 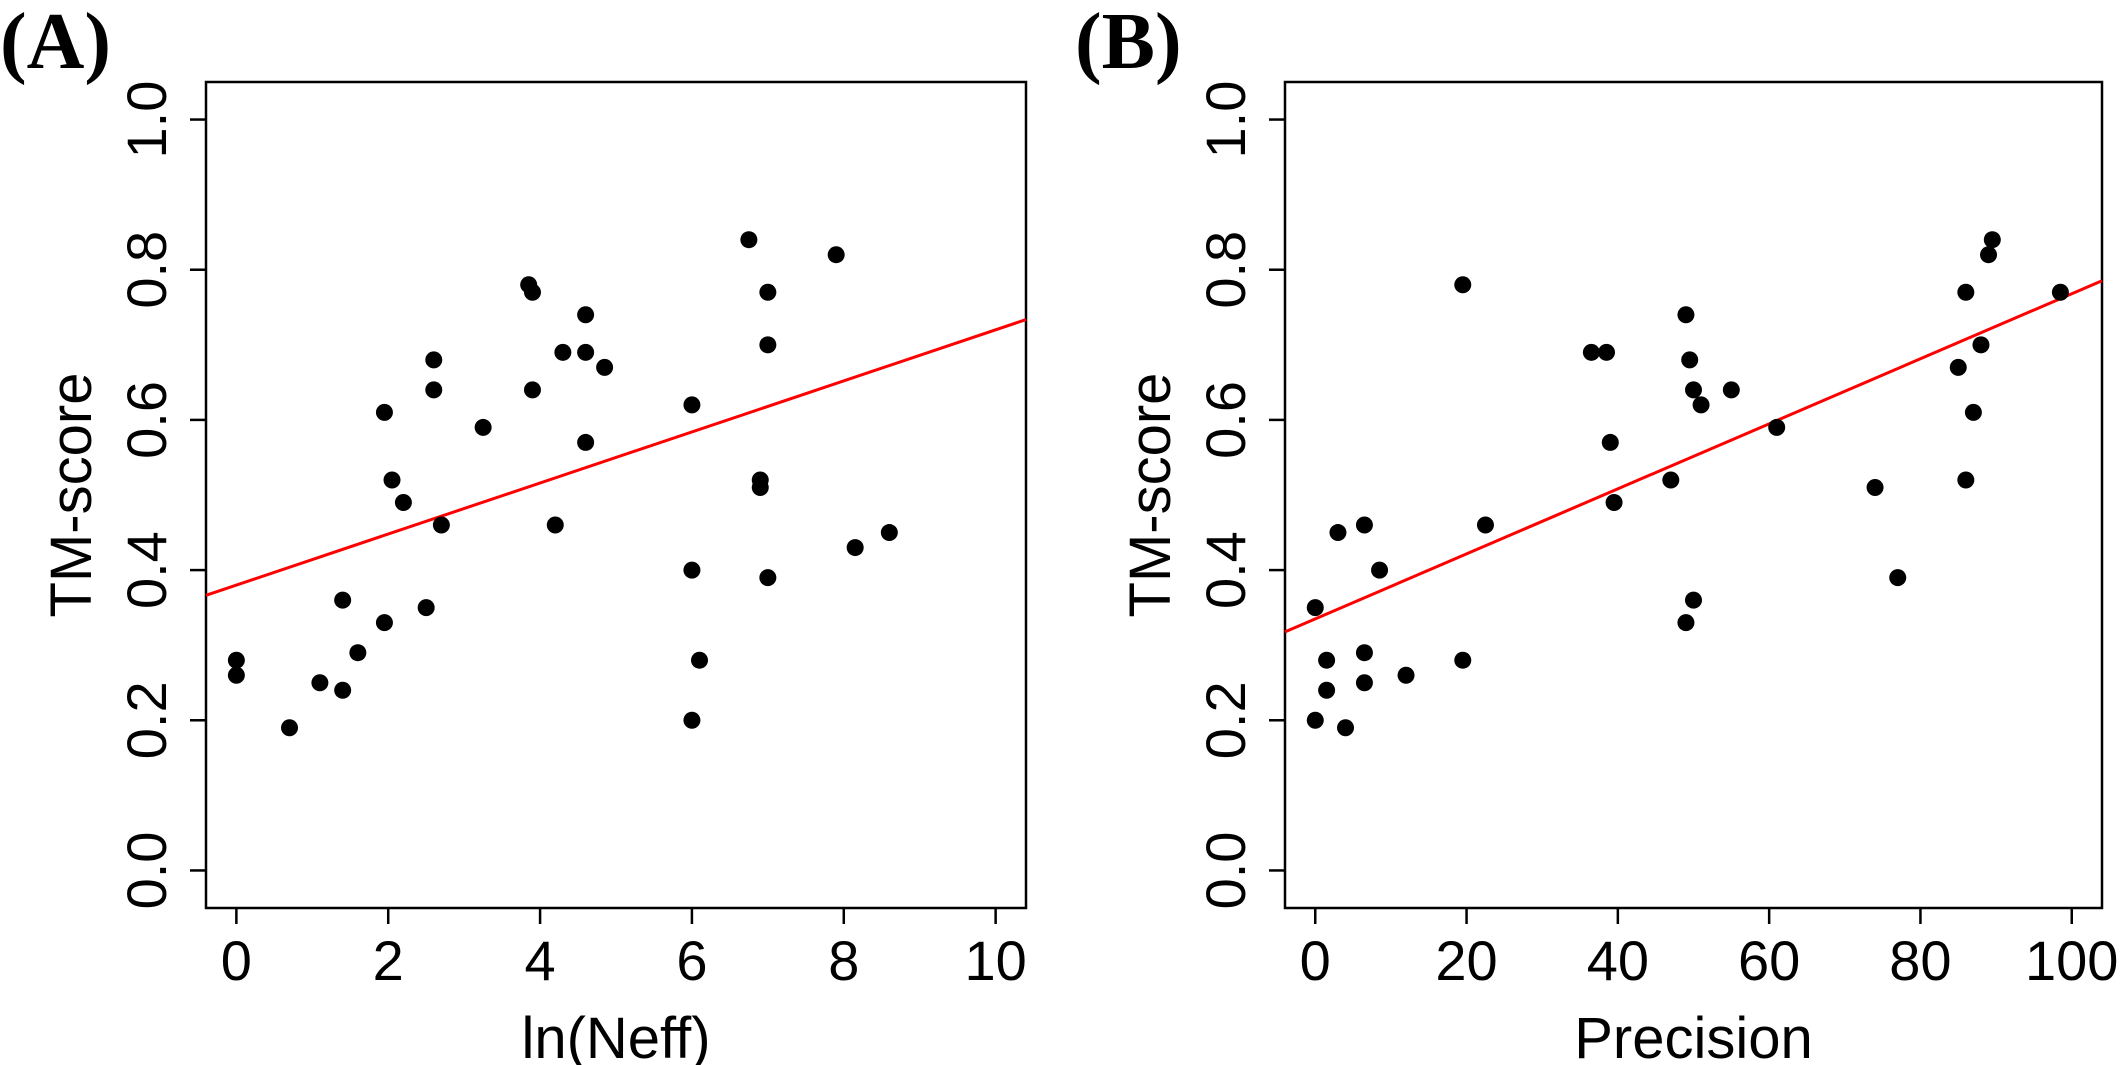 I want to click on x-axis-title: ln(Neff), so click(x=615, y=1035).